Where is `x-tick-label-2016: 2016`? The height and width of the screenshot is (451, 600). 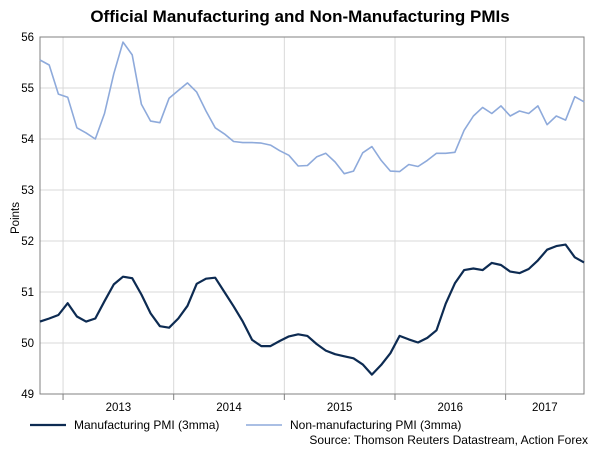
x-tick-label-2016: 2016 is located at coordinates (451, 408).